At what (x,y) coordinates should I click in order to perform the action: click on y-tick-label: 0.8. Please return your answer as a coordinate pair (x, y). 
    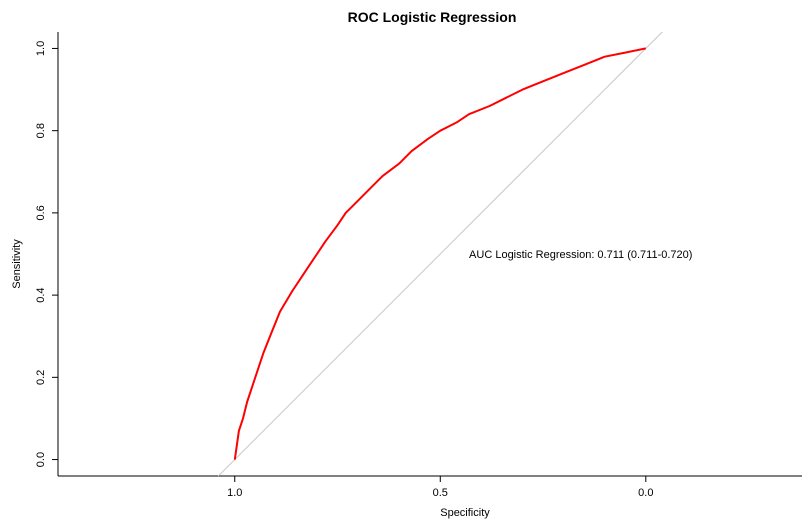
    Looking at the image, I should click on (41, 130).